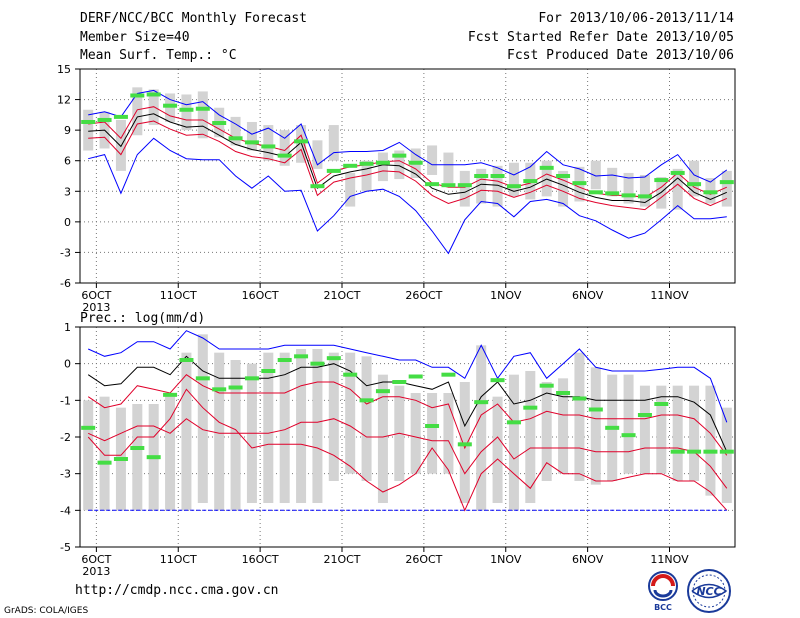  Describe the element at coordinates (178, 295) in the screenshot. I see `panel1-xtick-label: 11OCT` at that location.